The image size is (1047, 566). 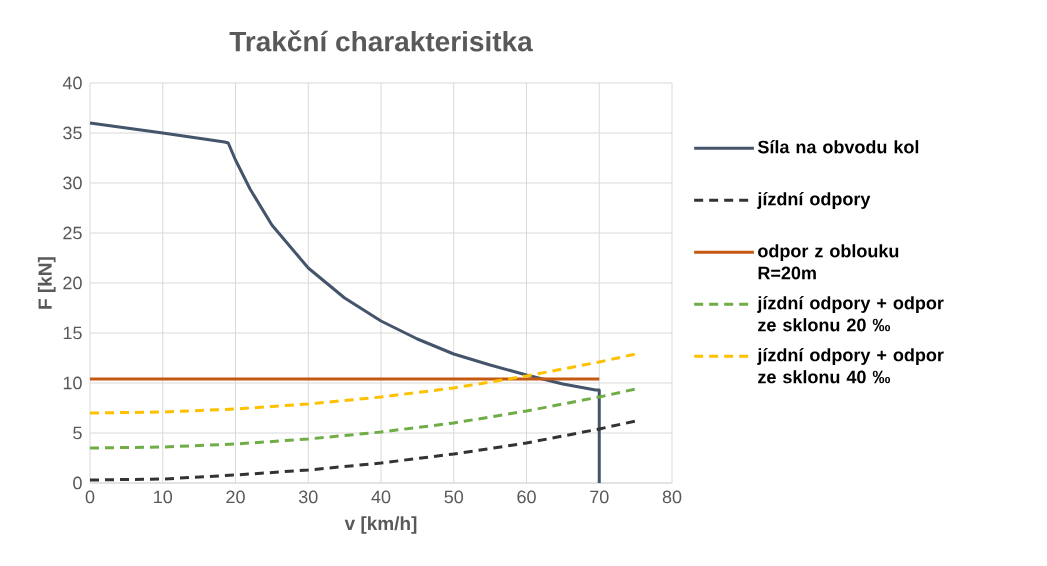 I want to click on x-tick-label: 50, so click(x=454, y=497).